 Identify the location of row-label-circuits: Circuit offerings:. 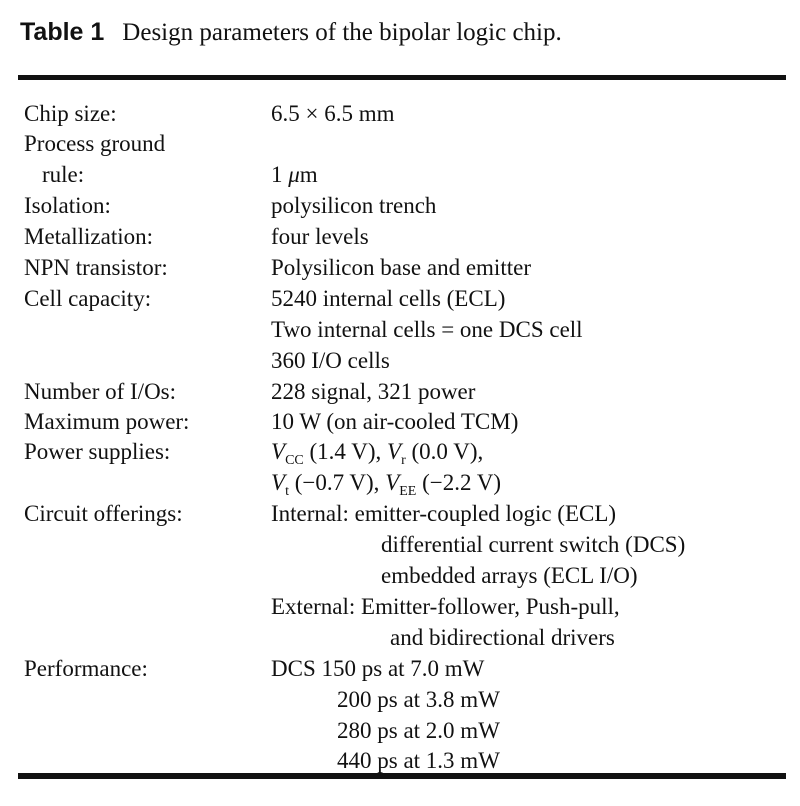
(103, 513).